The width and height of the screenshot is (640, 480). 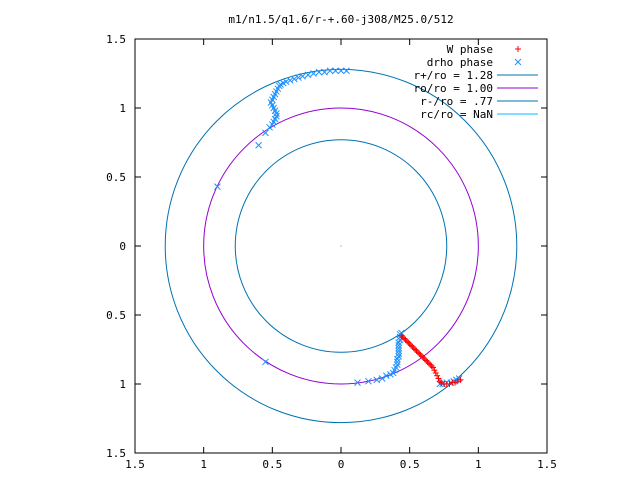 What do you see at coordinates (470, 49) in the screenshot?
I see `legend-label: W phase` at bounding box center [470, 49].